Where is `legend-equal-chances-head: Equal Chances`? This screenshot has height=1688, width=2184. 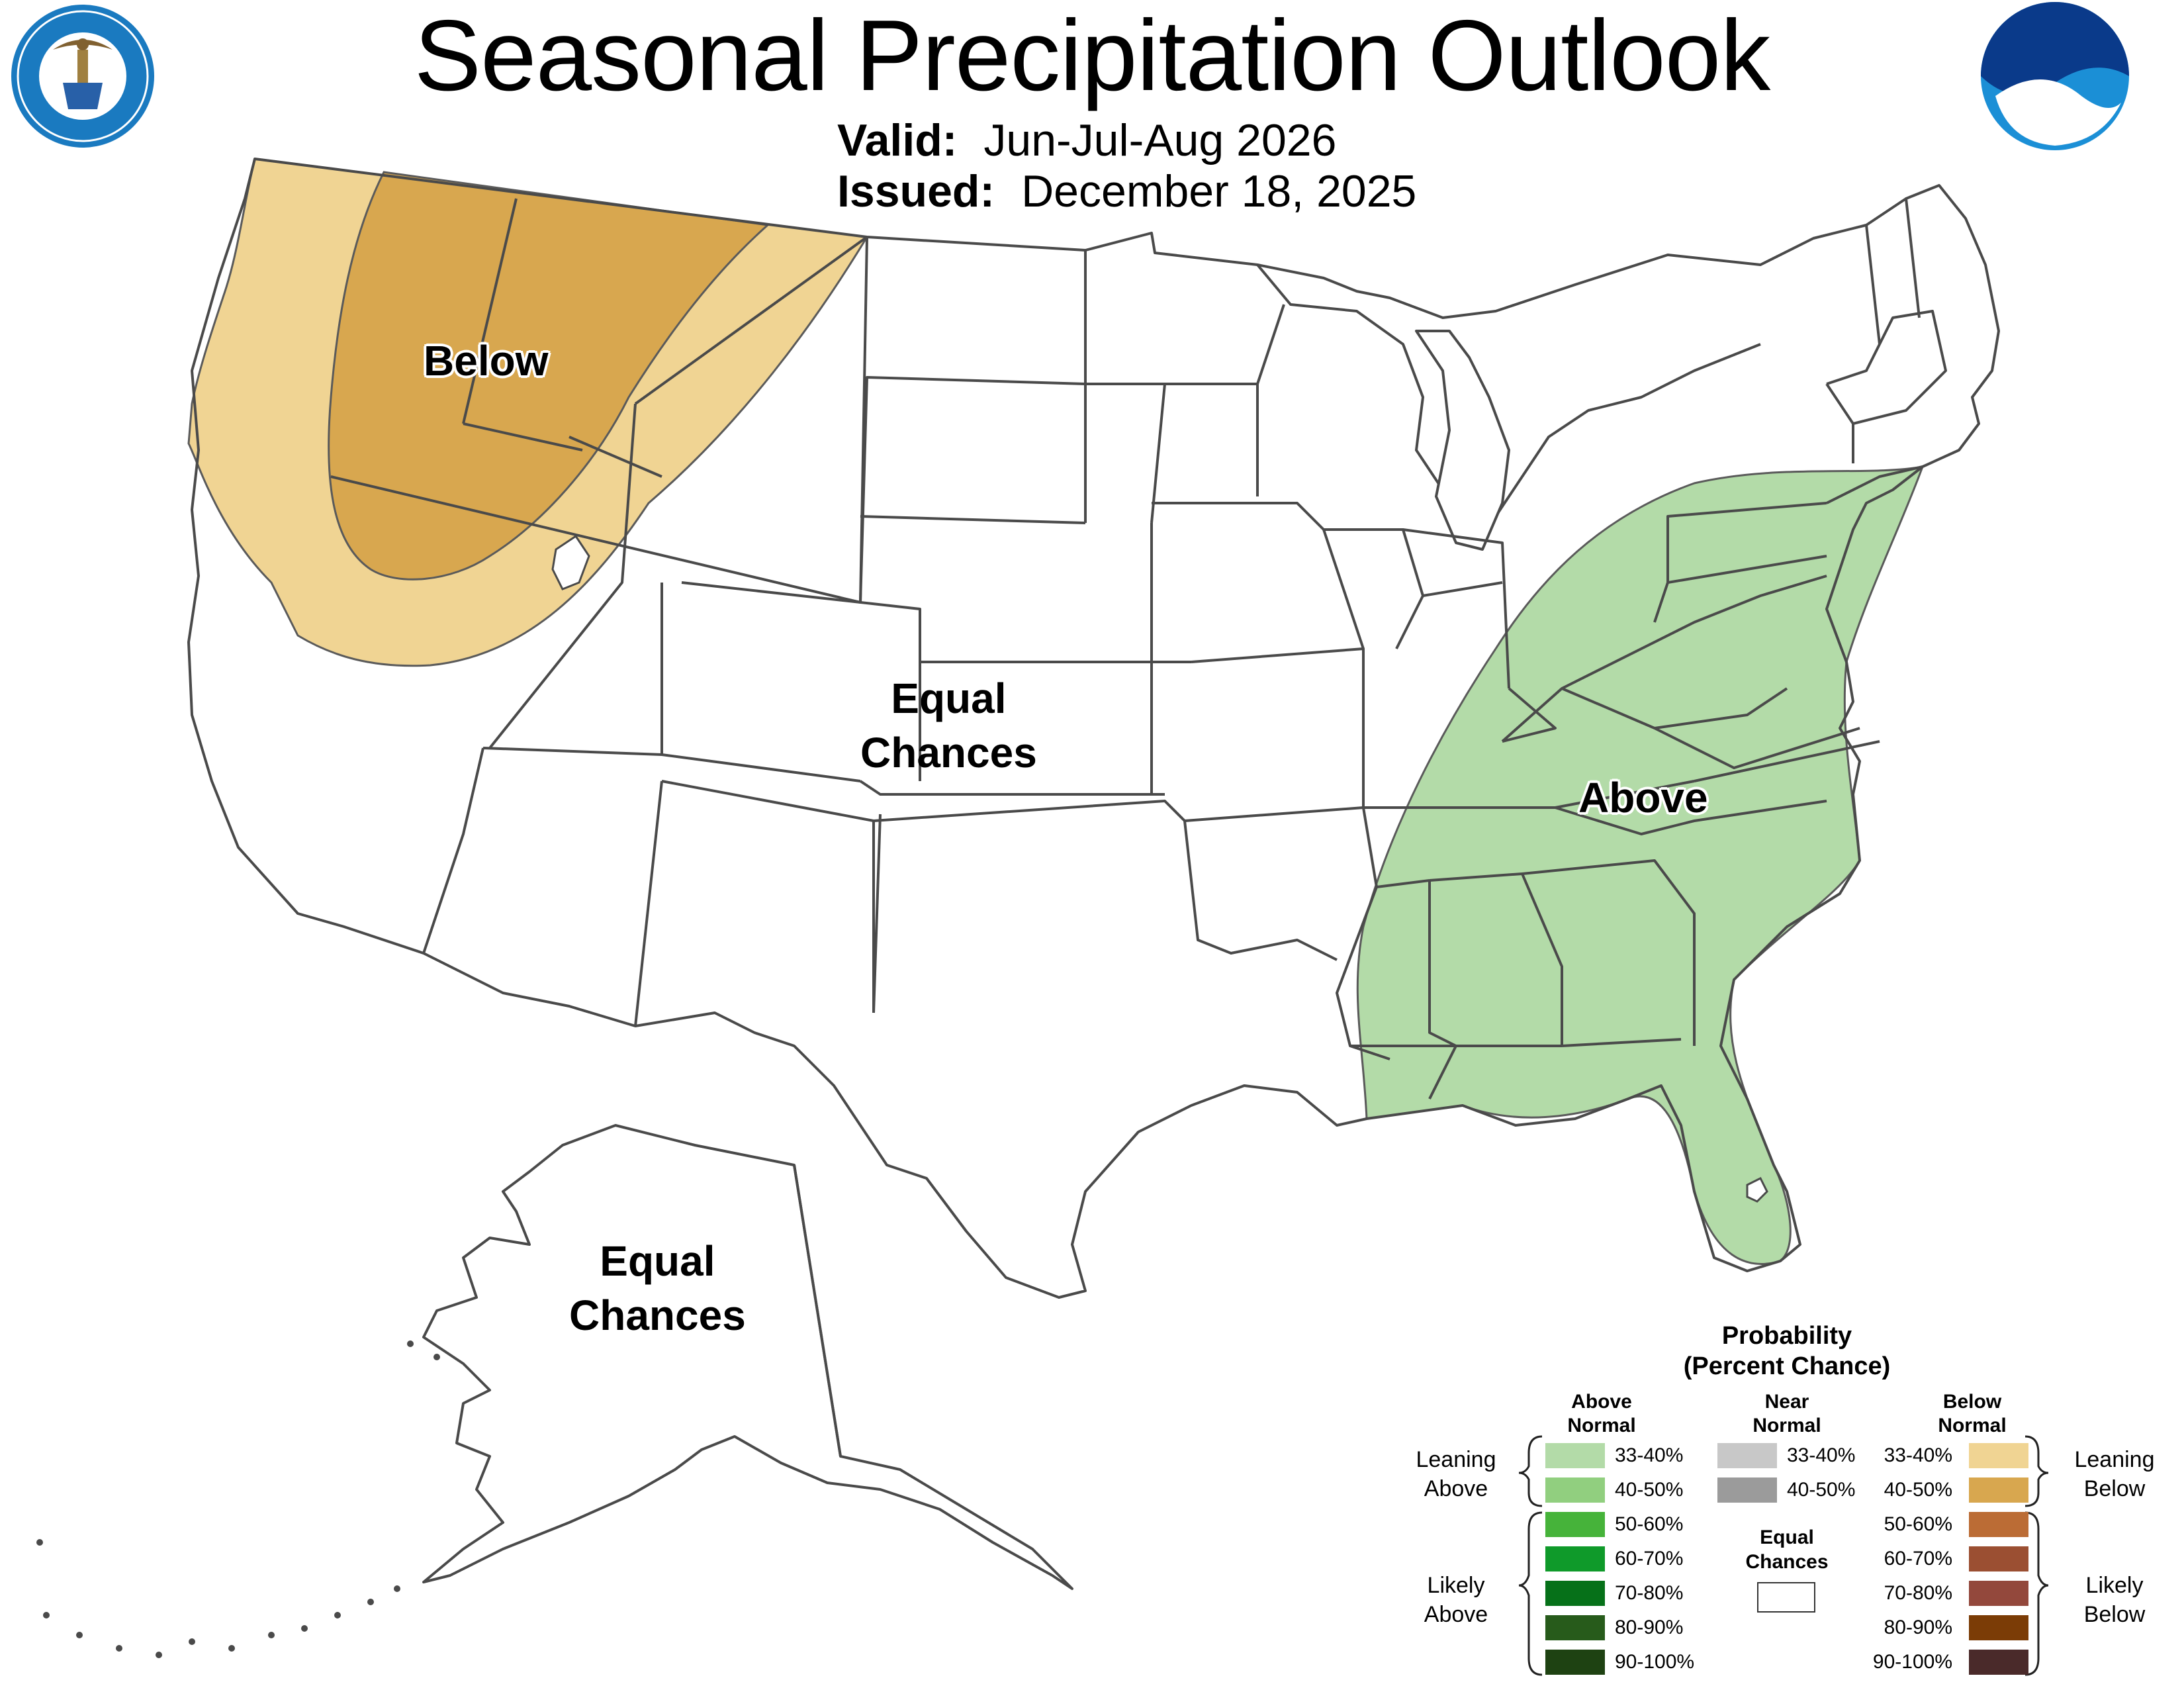 legend-equal-chances-head: Equal Chances is located at coordinates (1787, 1549).